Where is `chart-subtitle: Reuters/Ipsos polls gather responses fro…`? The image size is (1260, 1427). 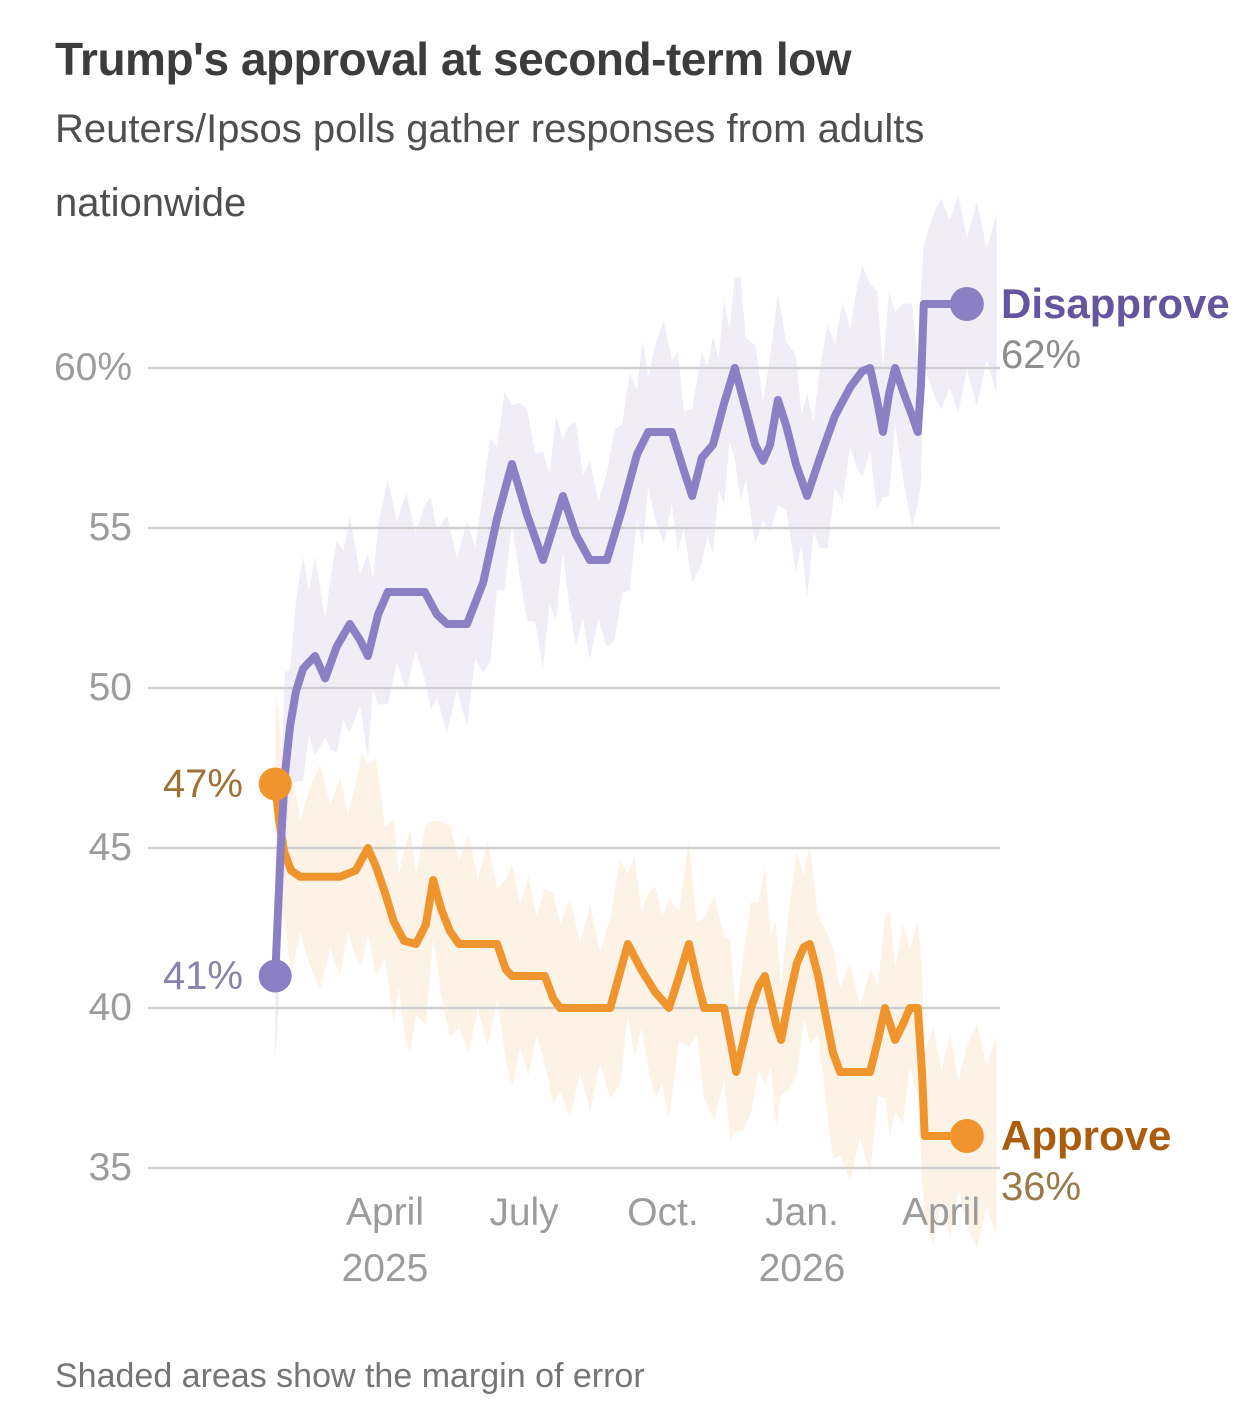
chart-subtitle: Reuters/Ipsos polls gather responses fro… is located at coordinates (490, 166).